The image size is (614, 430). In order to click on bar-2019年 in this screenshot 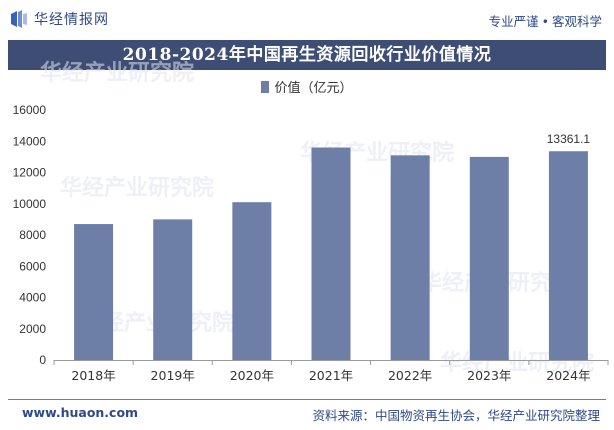, I will do `click(173, 289)`.